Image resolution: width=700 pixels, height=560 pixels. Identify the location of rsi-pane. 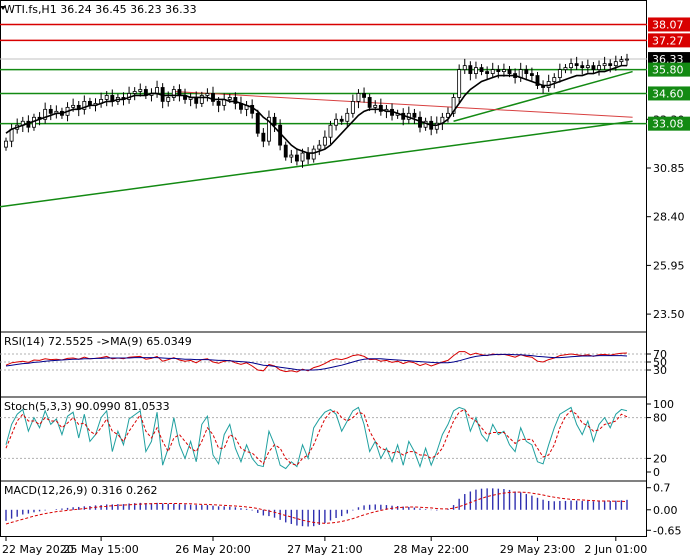
(323, 362).